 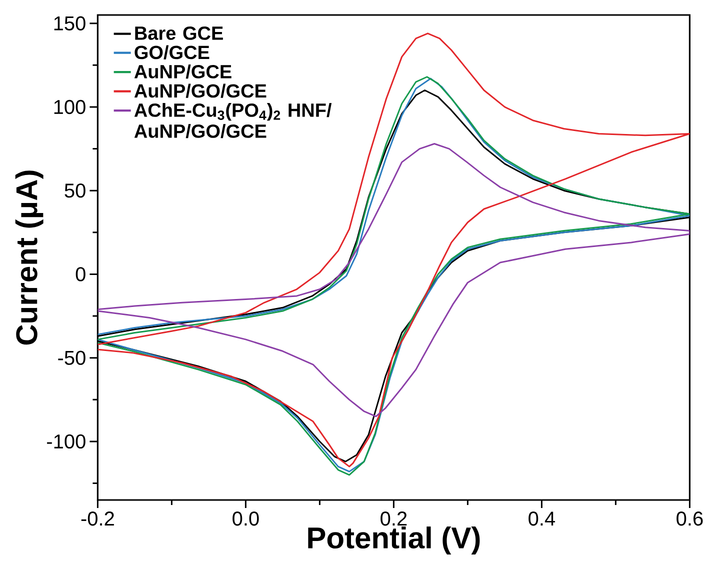 What do you see at coordinates (66, 441) in the screenshot?
I see `y-tick-label: -100` at bounding box center [66, 441].